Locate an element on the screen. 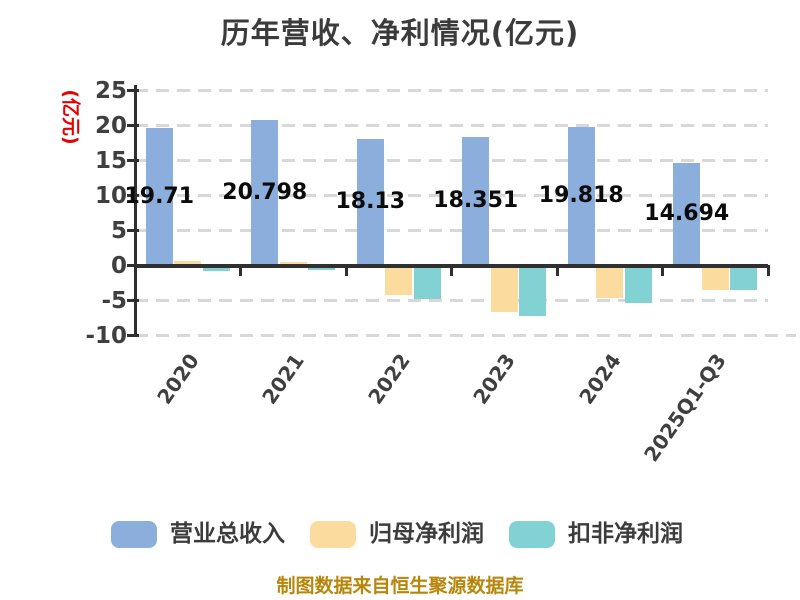 The height and width of the screenshot is (600, 800). bar-value-label: 19.818 is located at coordinates (581, 196).